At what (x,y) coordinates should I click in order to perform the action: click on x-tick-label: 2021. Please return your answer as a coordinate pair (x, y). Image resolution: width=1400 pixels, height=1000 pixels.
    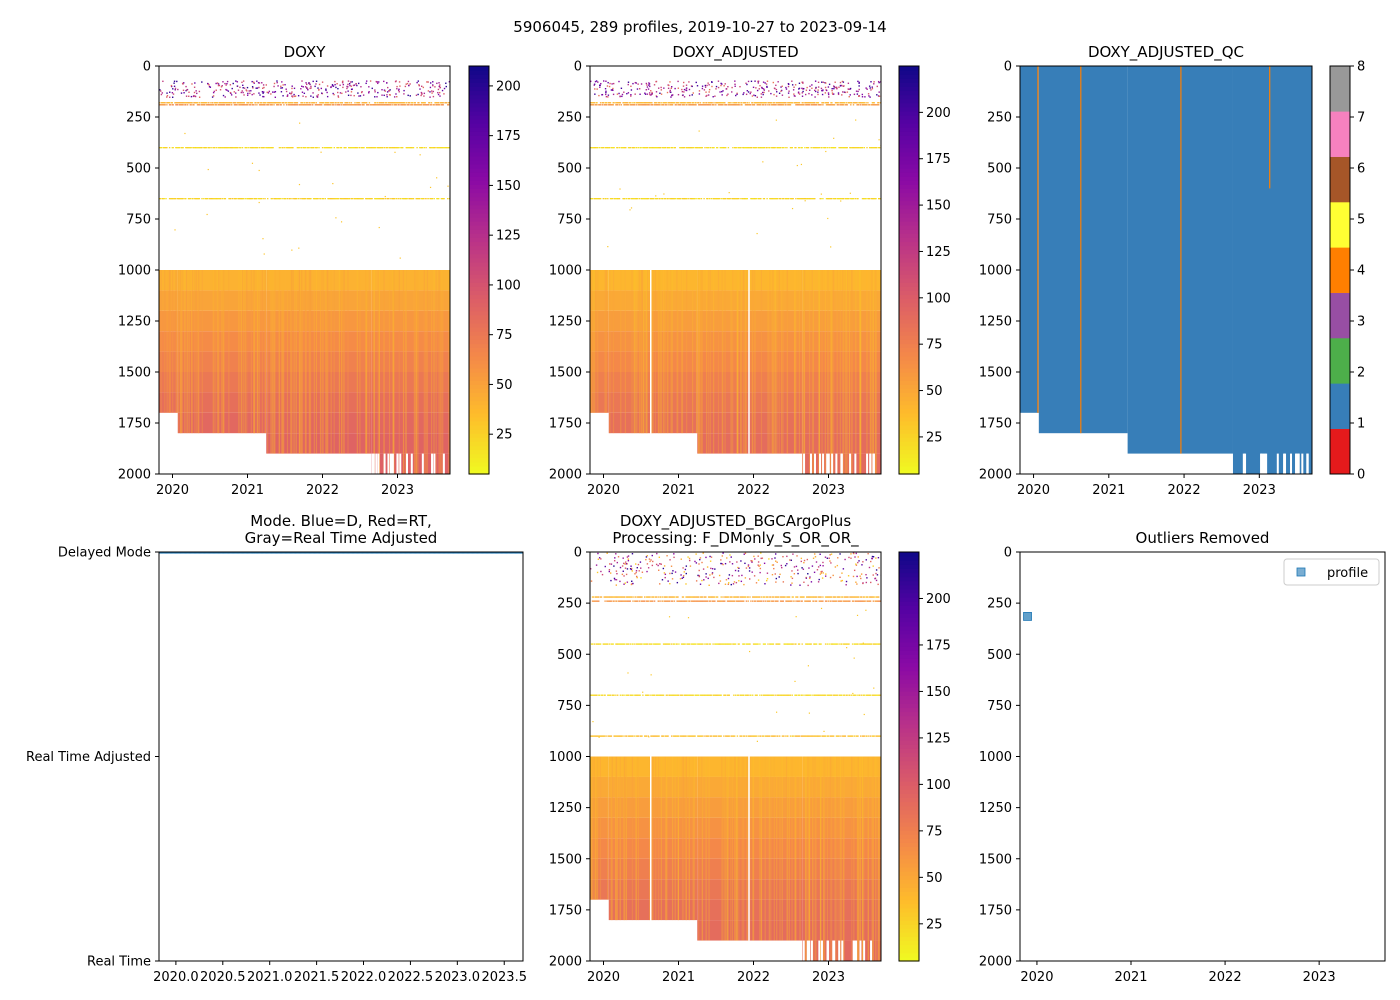
    Looking at the image, I should click on (678, 490).